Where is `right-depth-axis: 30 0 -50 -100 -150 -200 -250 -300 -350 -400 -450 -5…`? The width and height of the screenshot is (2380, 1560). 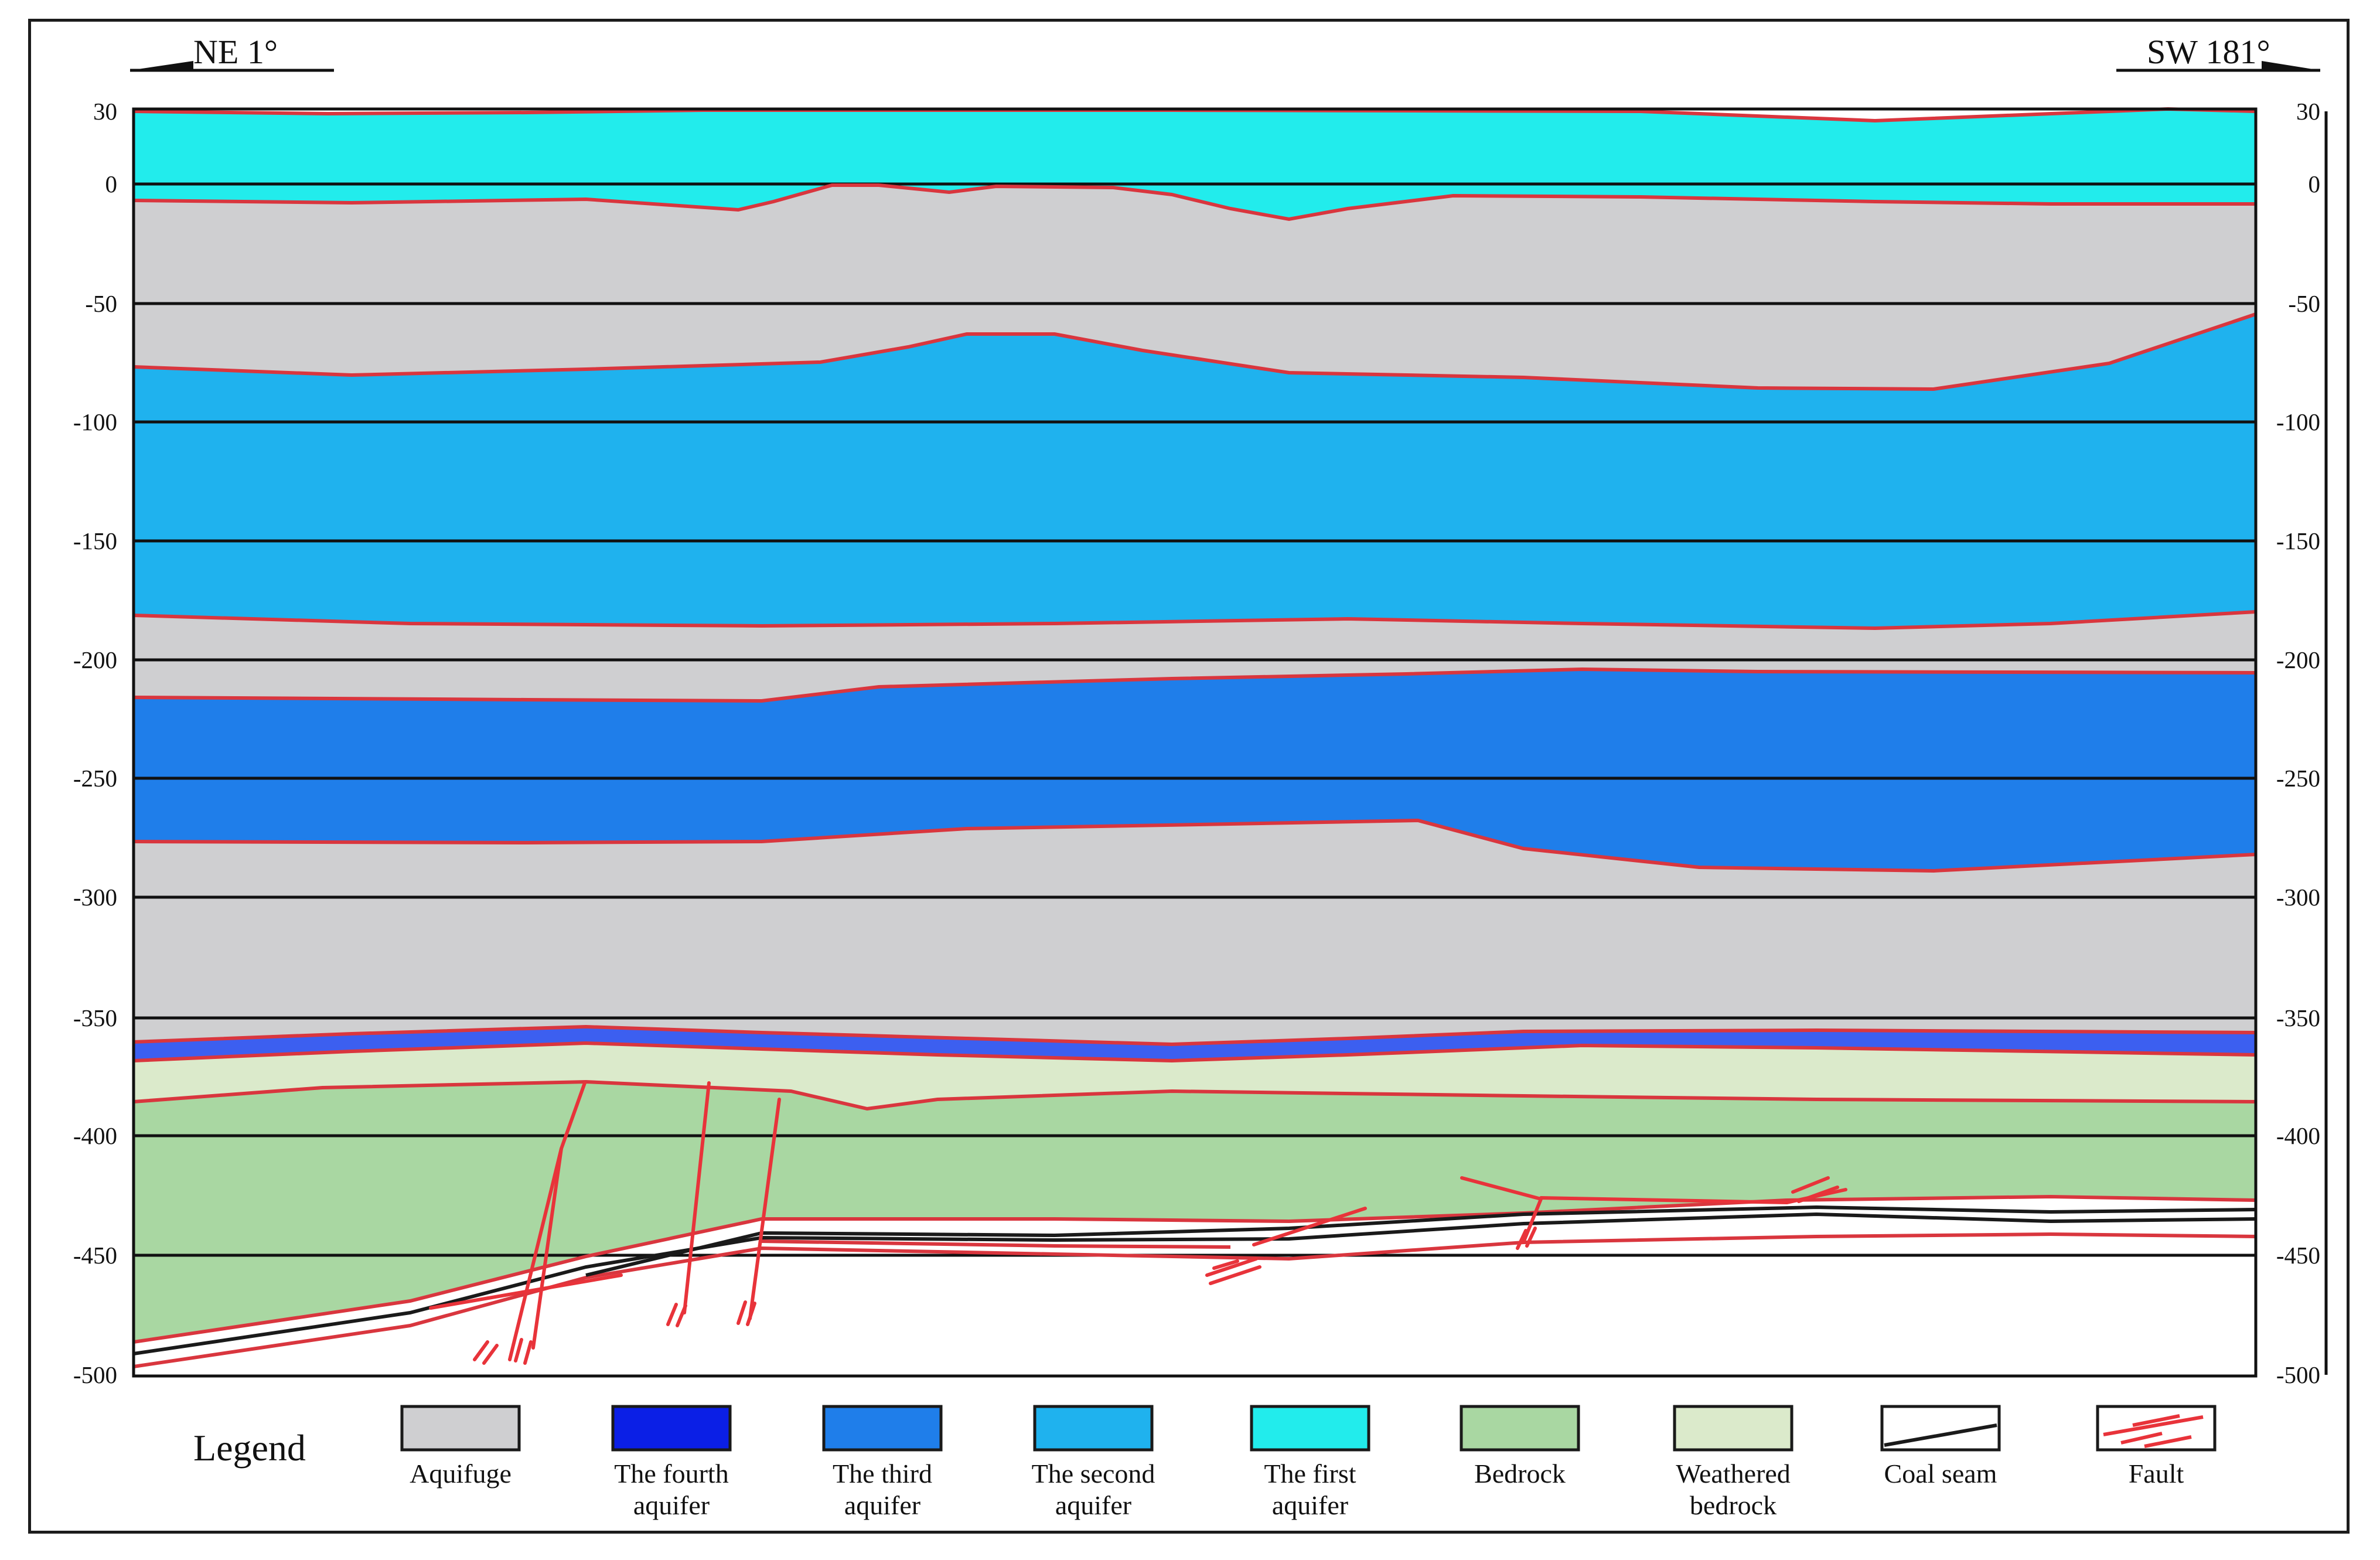
right-depth-axis: 30 0 -50 -100 -150 -200 -250 -300 -350 -400 -450 -5… is located at coordinates (2298, 743).